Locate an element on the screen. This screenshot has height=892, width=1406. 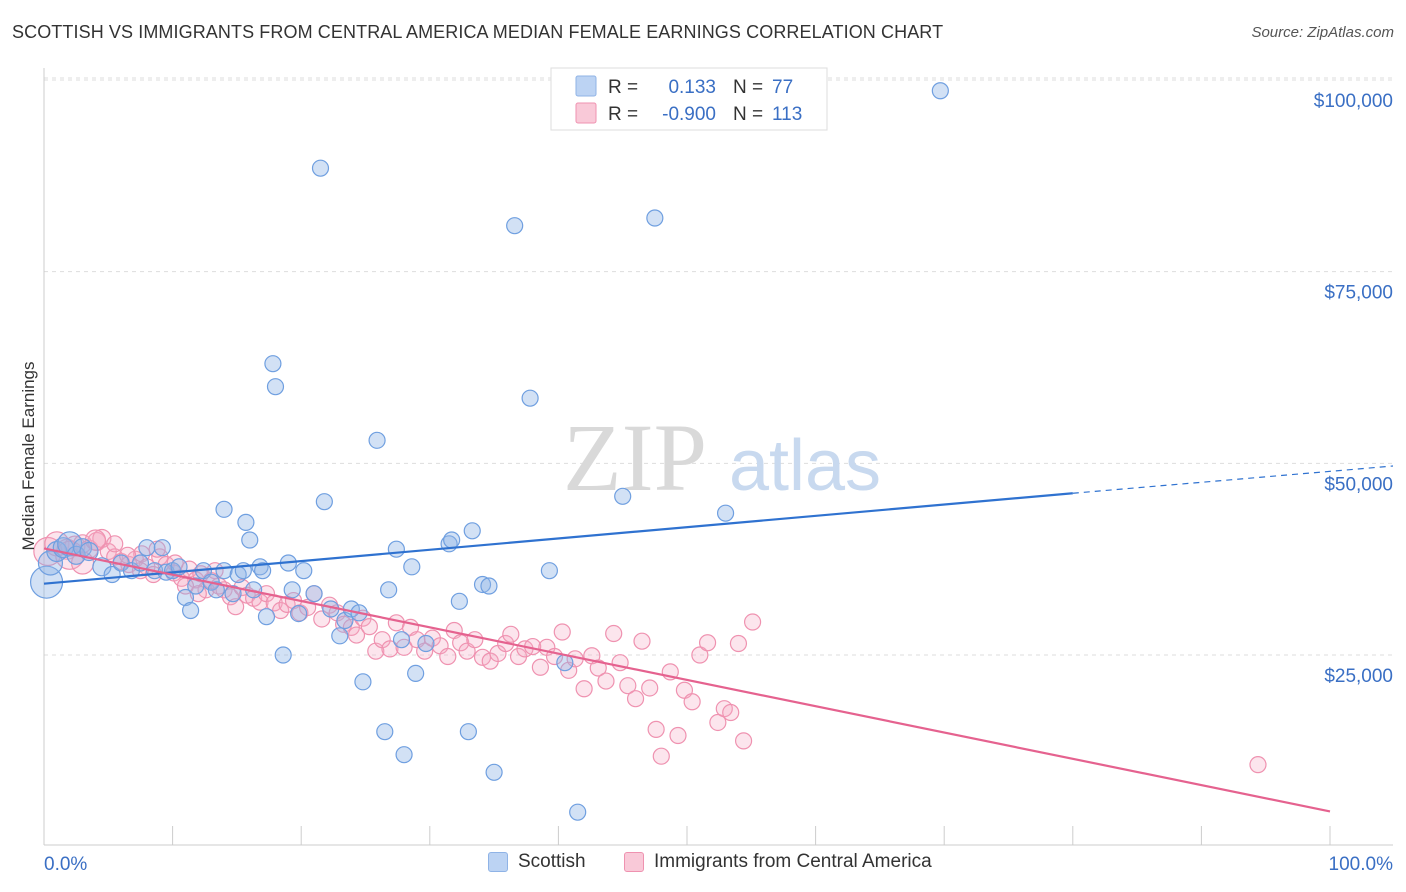
legend-swatch-scottish-bottom is located at coordinates (498, 862).